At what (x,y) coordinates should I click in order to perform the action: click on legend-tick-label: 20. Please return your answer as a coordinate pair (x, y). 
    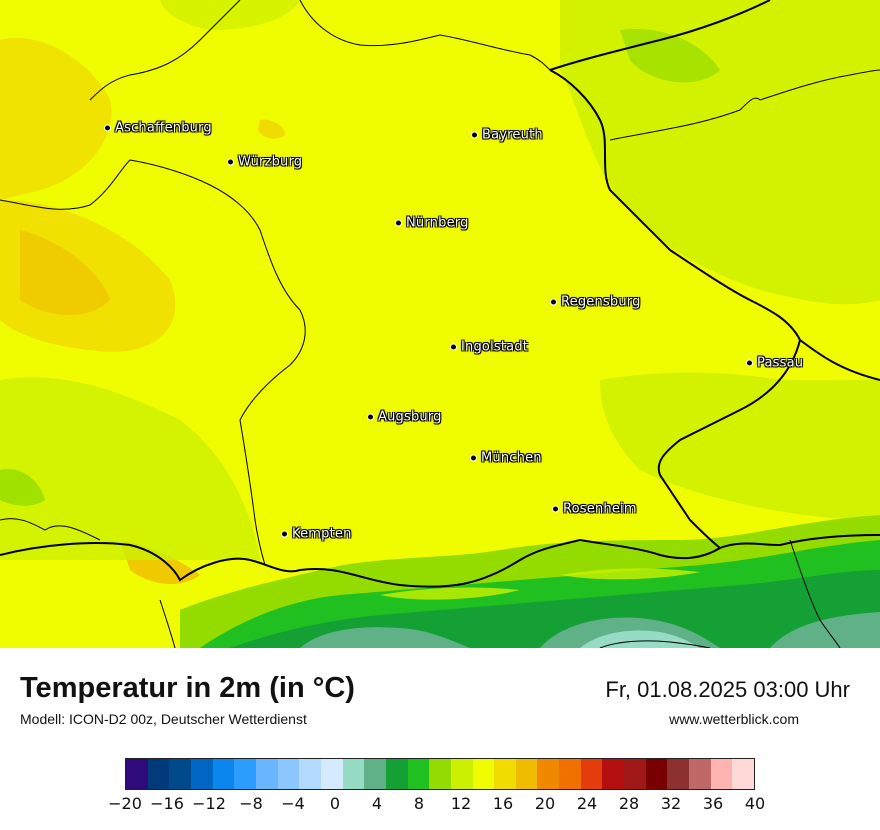
    Looking at the image, I should click on (545, 803).